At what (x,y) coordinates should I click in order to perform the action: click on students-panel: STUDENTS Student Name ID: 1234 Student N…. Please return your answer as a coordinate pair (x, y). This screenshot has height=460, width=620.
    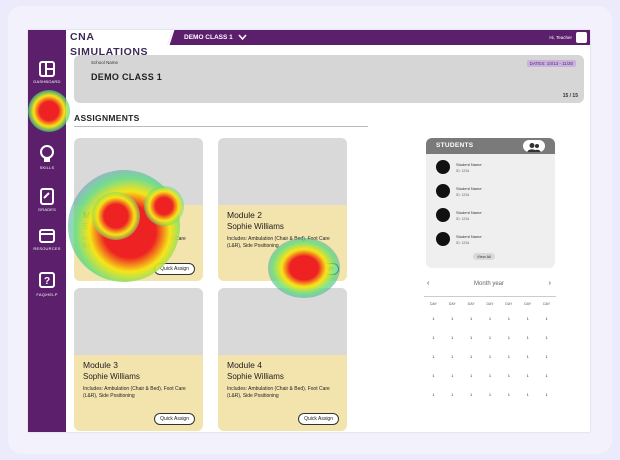
    Looking at the image, I should click on (490, 203).